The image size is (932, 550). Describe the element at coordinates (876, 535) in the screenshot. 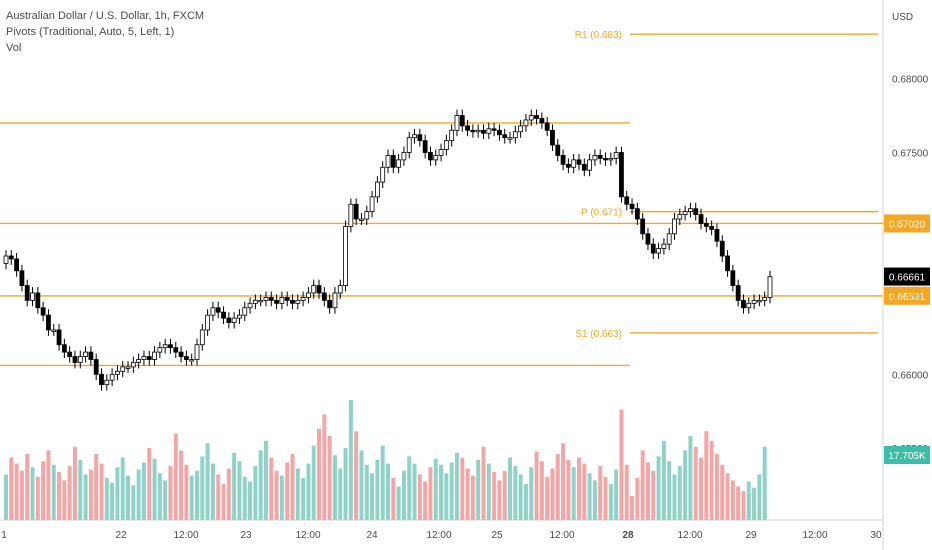

I see `time-tick-label: 30` at that location.